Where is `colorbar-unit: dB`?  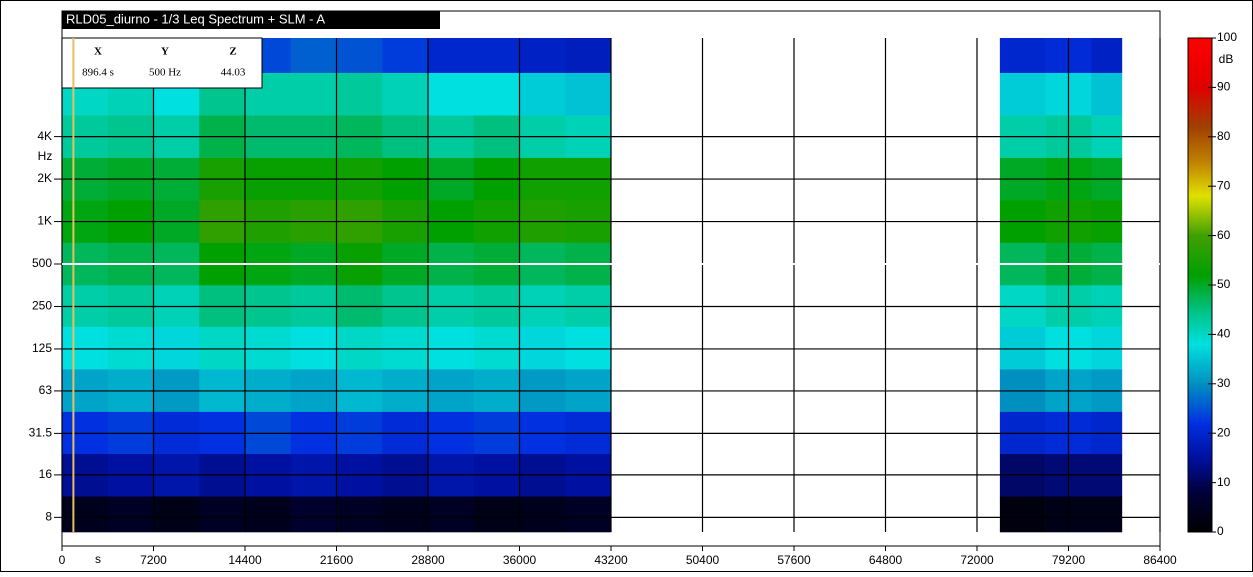 colorbar-unit: dB is located at coordinates (1226, 59).